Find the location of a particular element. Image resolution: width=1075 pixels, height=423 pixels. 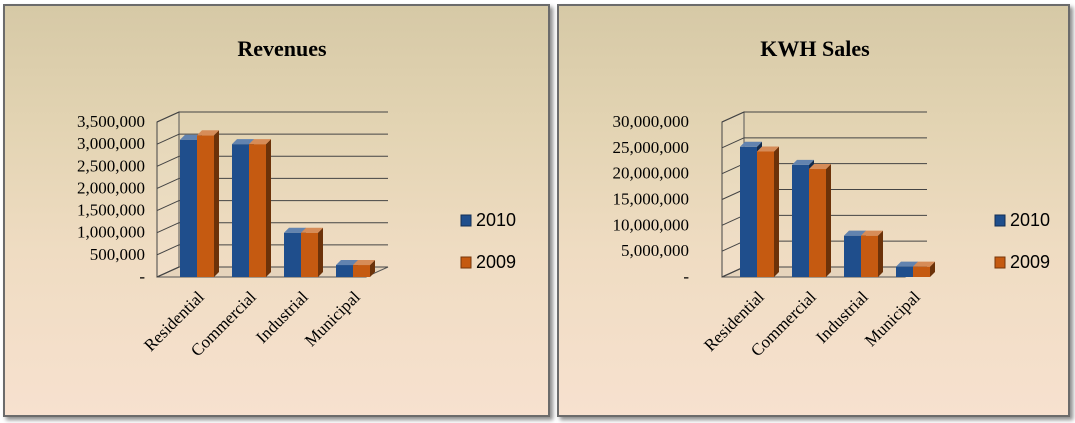

chart-title: KWH Sales is located at coordinates (815, 48).